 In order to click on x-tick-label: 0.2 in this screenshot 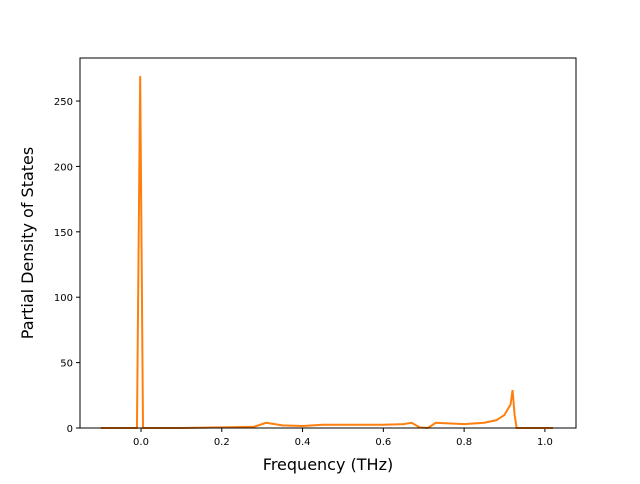, I will do `click(222, 442)`.